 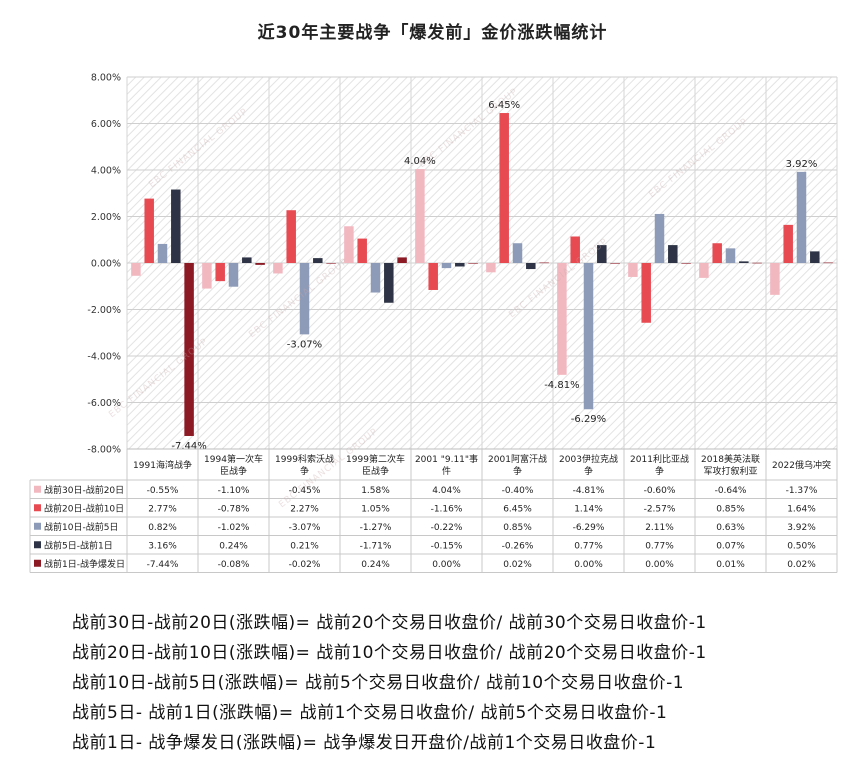 What do you see at coordinates (589, 491) in the screenshot?
I see `table-cell: -4.81%` at bounding box center [589, 491].